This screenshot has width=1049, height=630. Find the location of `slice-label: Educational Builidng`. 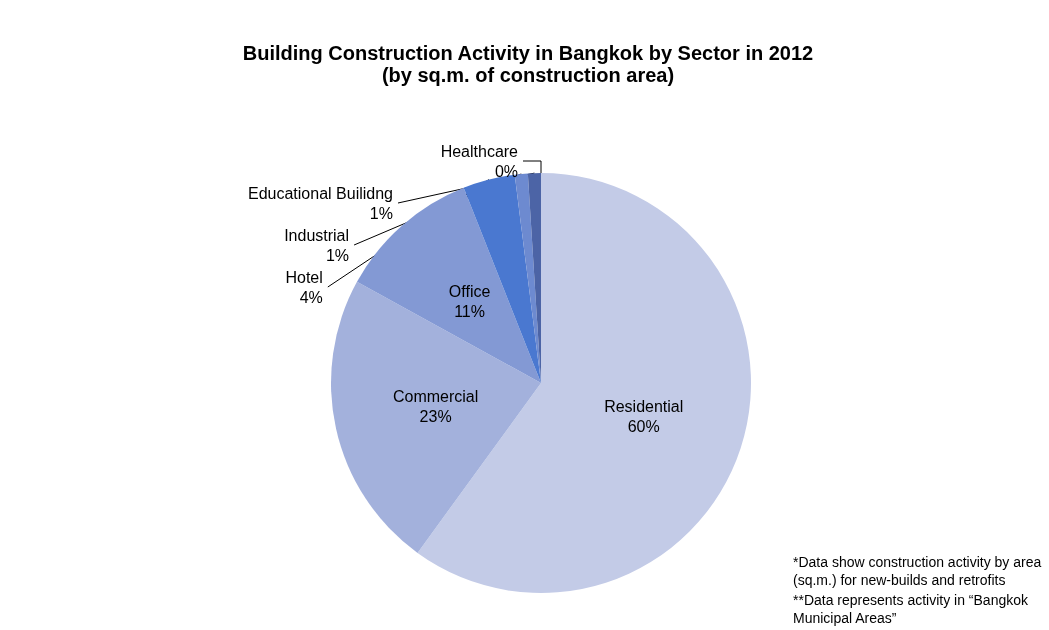

slice-label: Educational Builidng is located at coordinates (320, 193).